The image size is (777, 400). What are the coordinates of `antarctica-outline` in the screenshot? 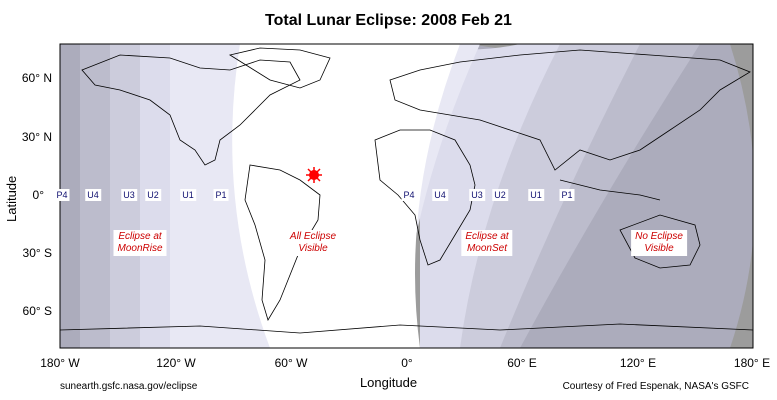 It's located at (406, 328).